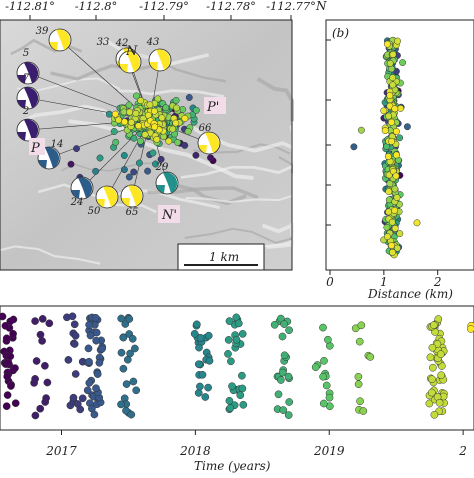  Describe the element at coordinates (224, 257) in the screenshot. I see `scale-bar-label: 1 km` at that location.